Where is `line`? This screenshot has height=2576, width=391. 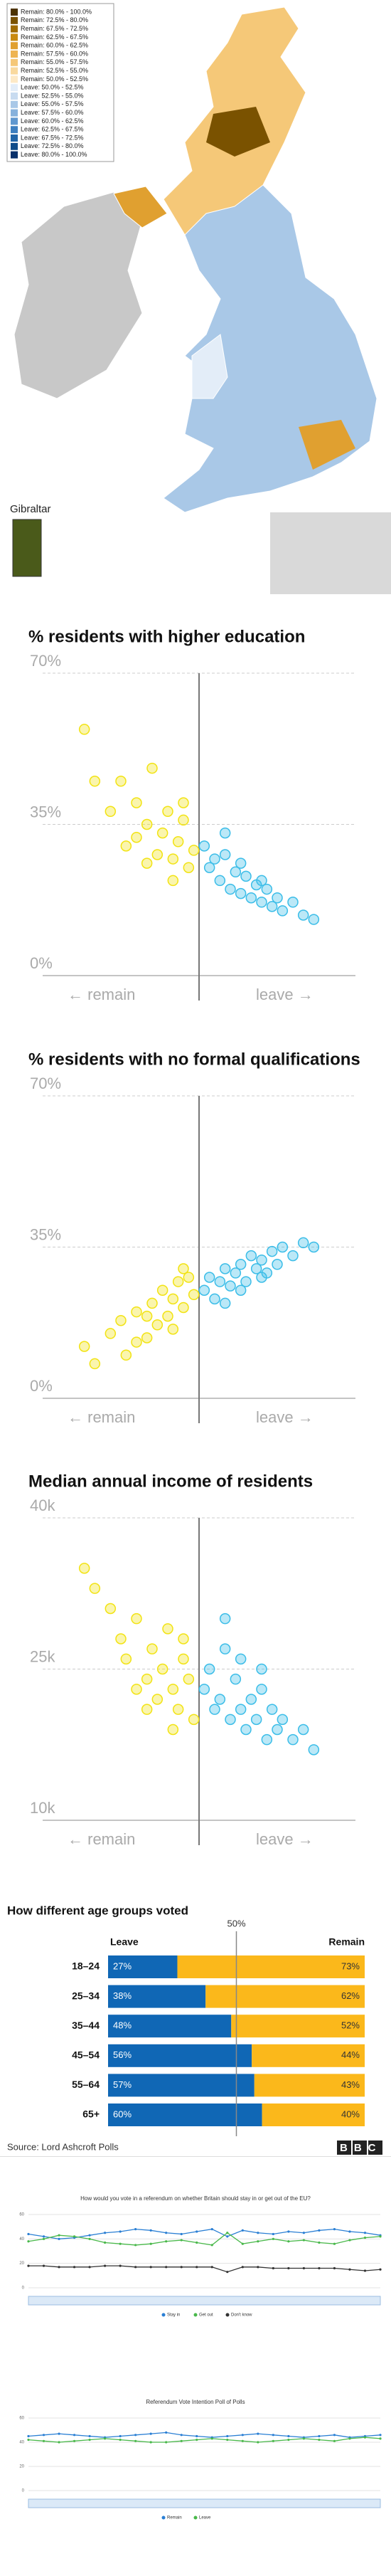 line is located at coordinates (205, 2269).